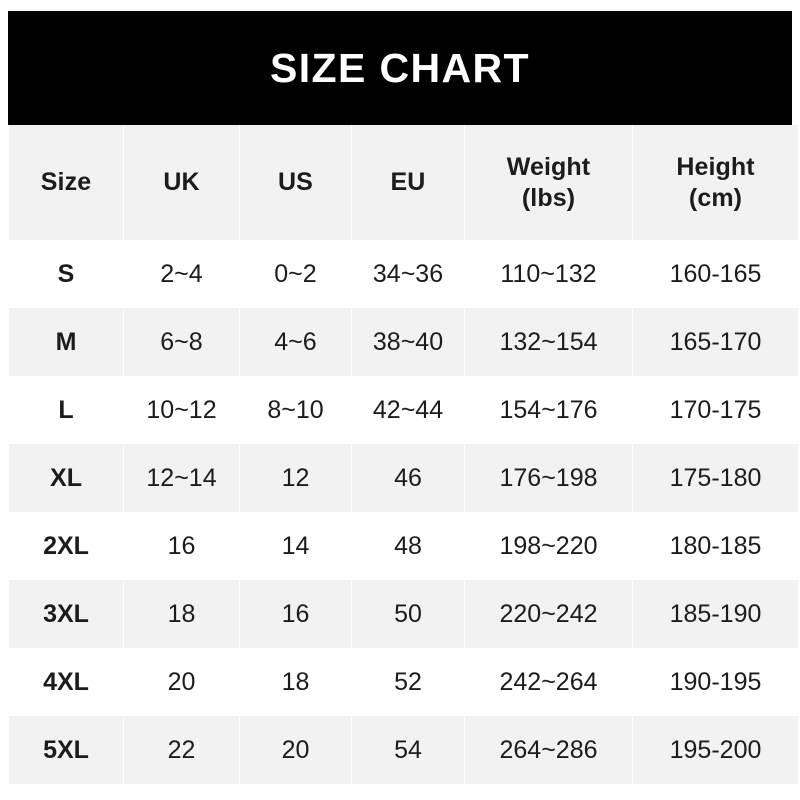  I want to click on cell-size: S, so click(66, 274).